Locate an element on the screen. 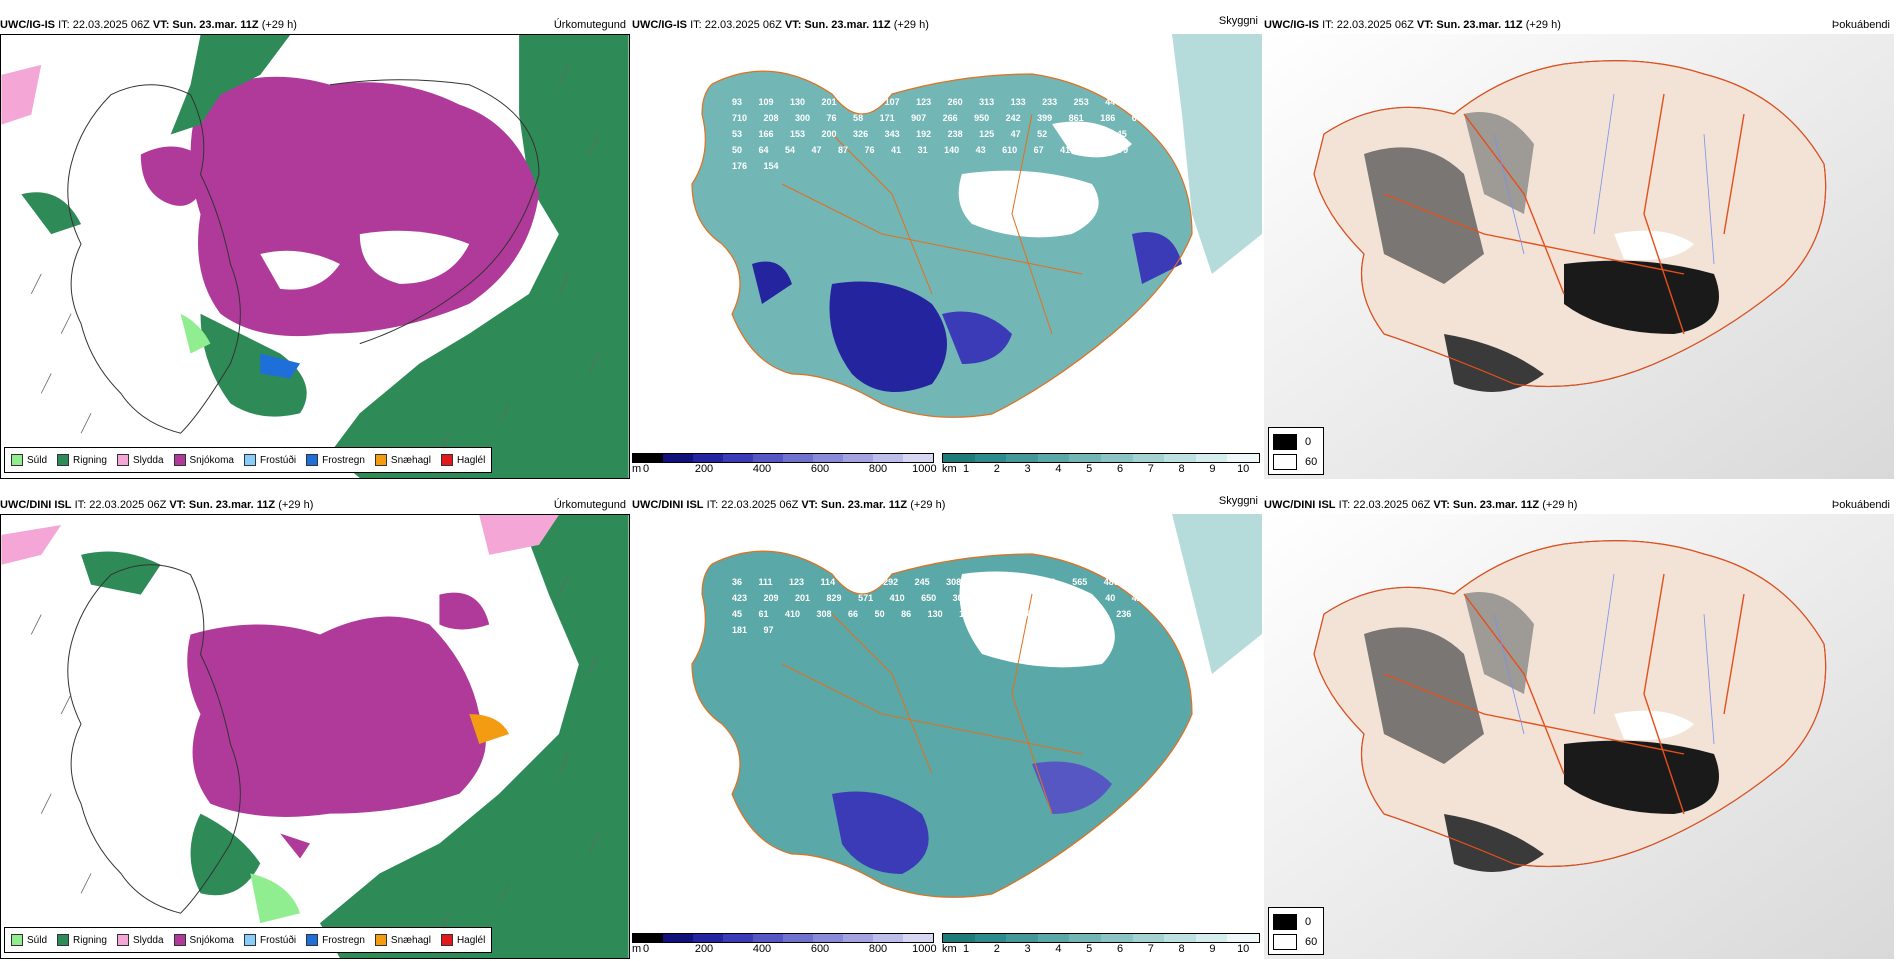 The height and width of the screenshot is (961, 1900). tick-label: 600 is located at coordinates (820, 469).